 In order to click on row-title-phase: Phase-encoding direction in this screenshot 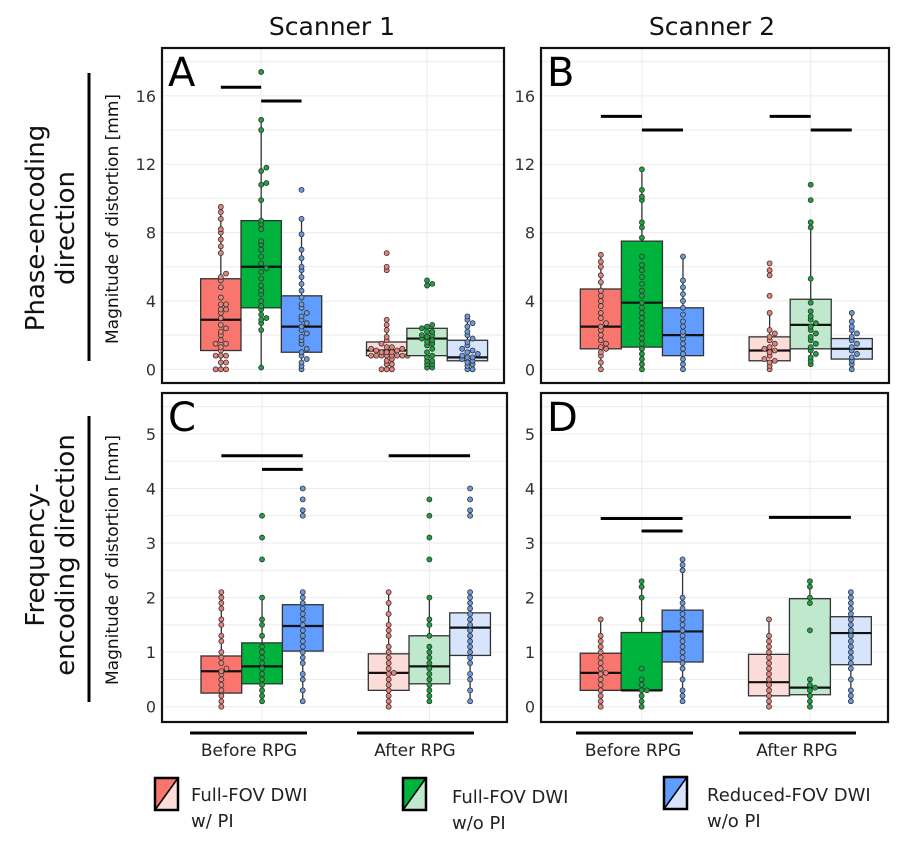, I will do `click(51, 228)`.